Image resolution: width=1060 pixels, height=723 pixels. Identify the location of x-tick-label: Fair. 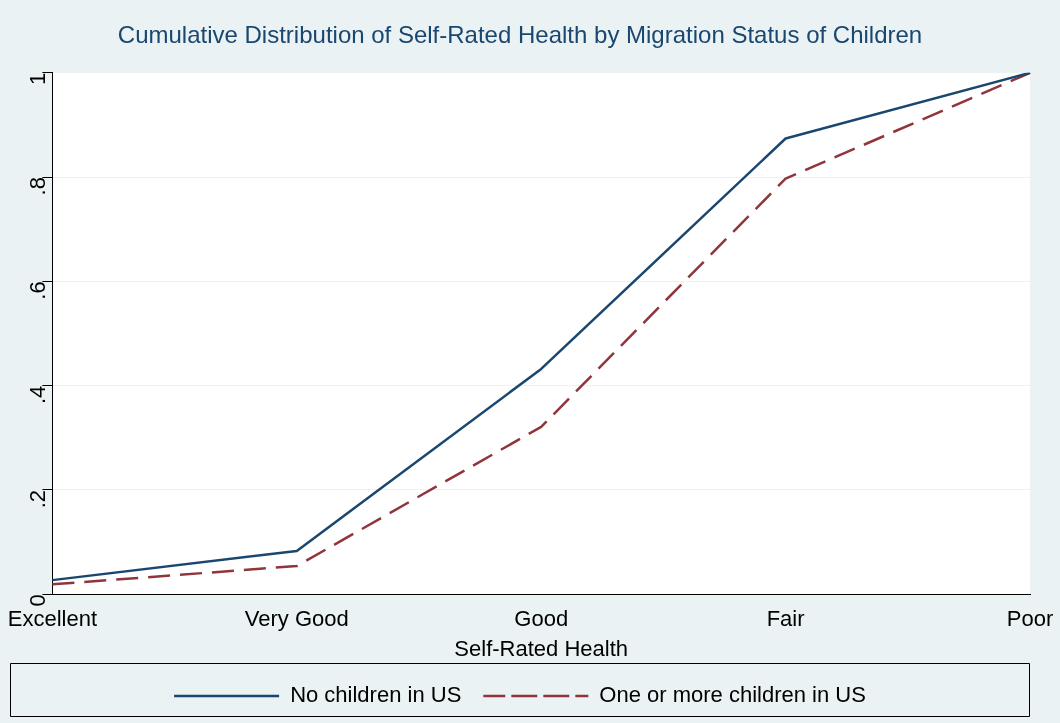
(785, 619).